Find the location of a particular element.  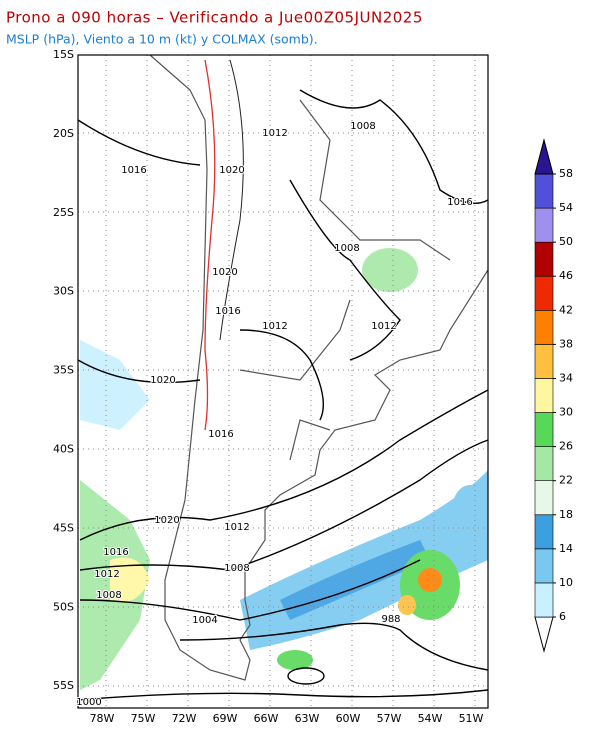

lon-label: 60W is located at coordinates (348, 718).